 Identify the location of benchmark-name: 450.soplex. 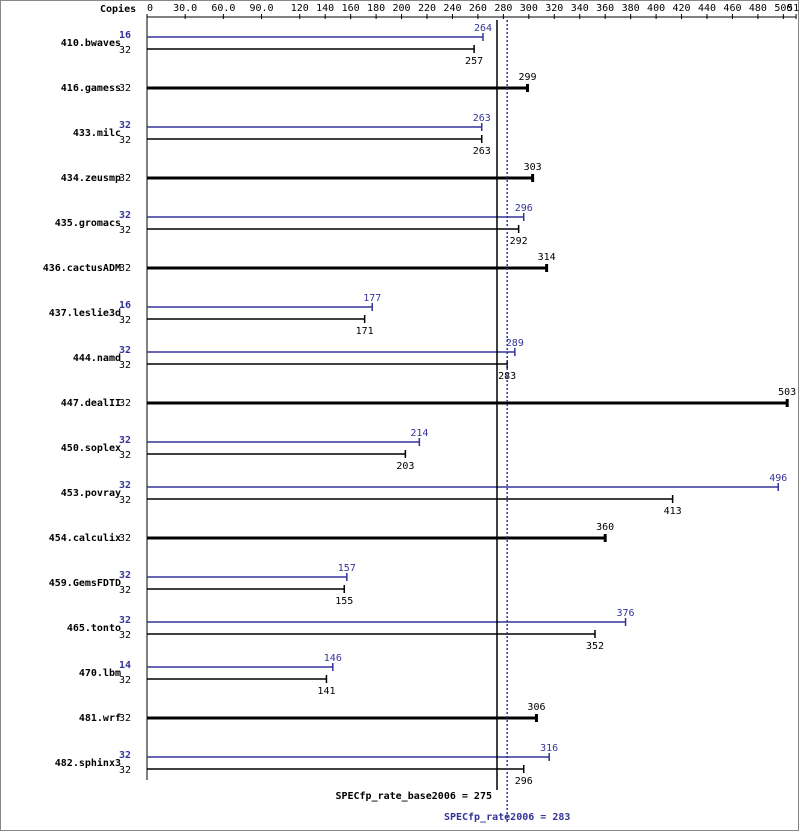
(91, 448).